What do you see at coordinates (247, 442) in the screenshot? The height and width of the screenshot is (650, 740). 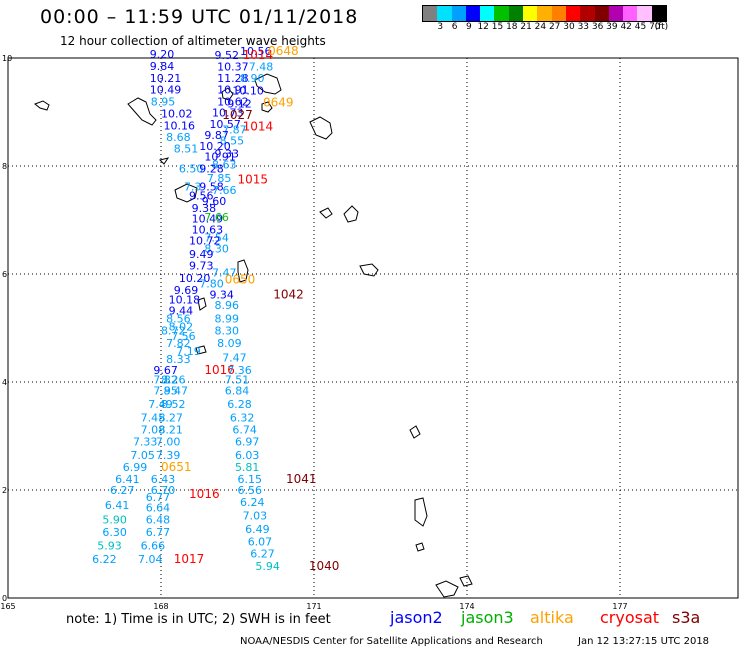 I see `wave-height-value: 6.97` at bounding box center [247, 442].